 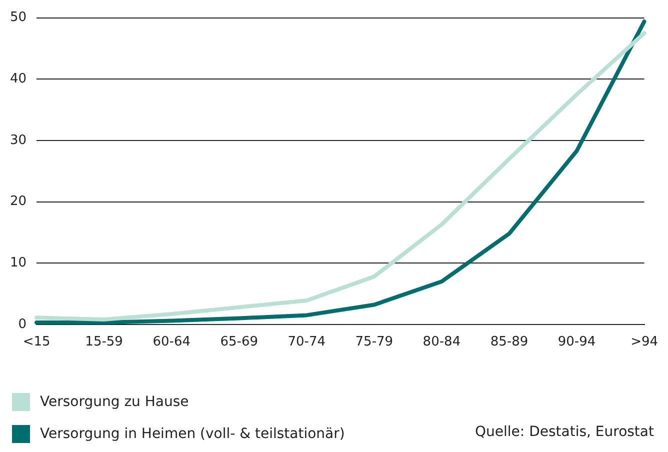 I want to click on x-tick-label: >94, so click(x=644, y=342).